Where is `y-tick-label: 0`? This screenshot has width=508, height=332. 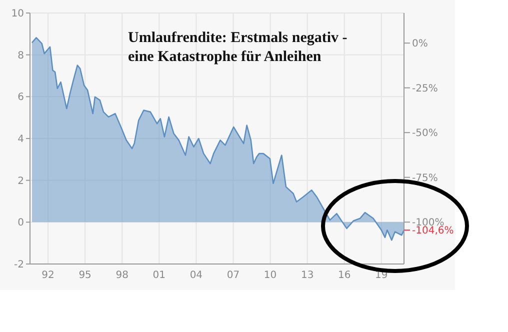
y-tick-label: 0 is located at coordinates (21, 223).